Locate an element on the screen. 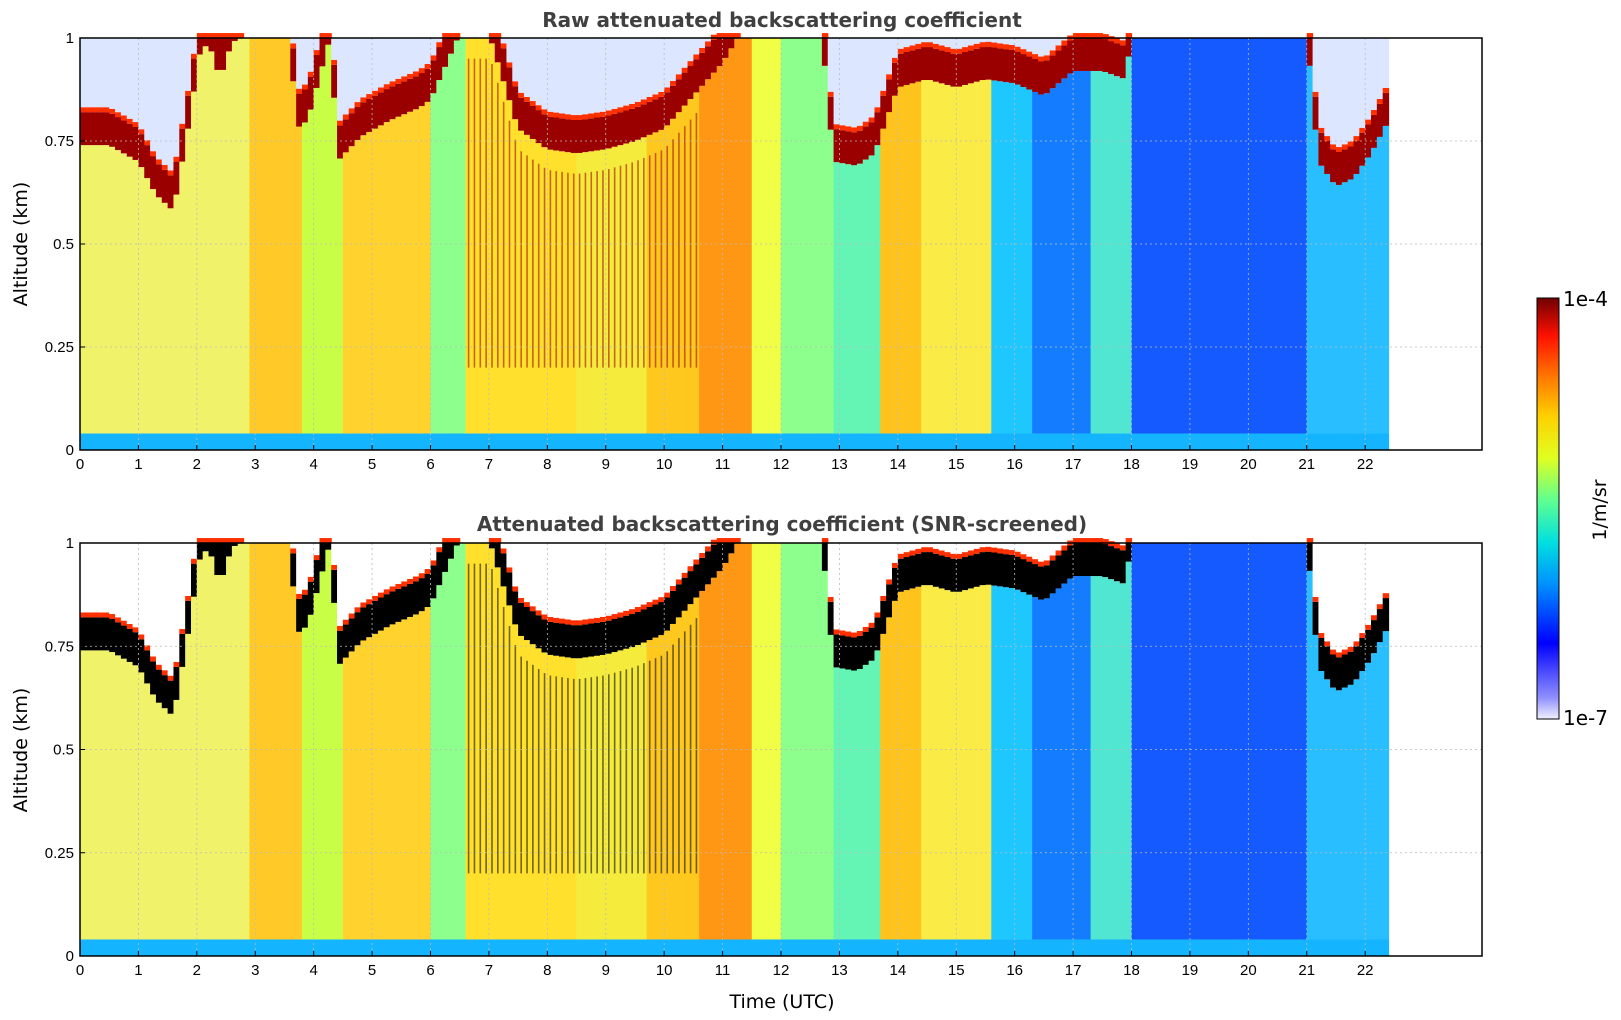  y-tick-label: 0.5 is located at coordinates (63, 750).